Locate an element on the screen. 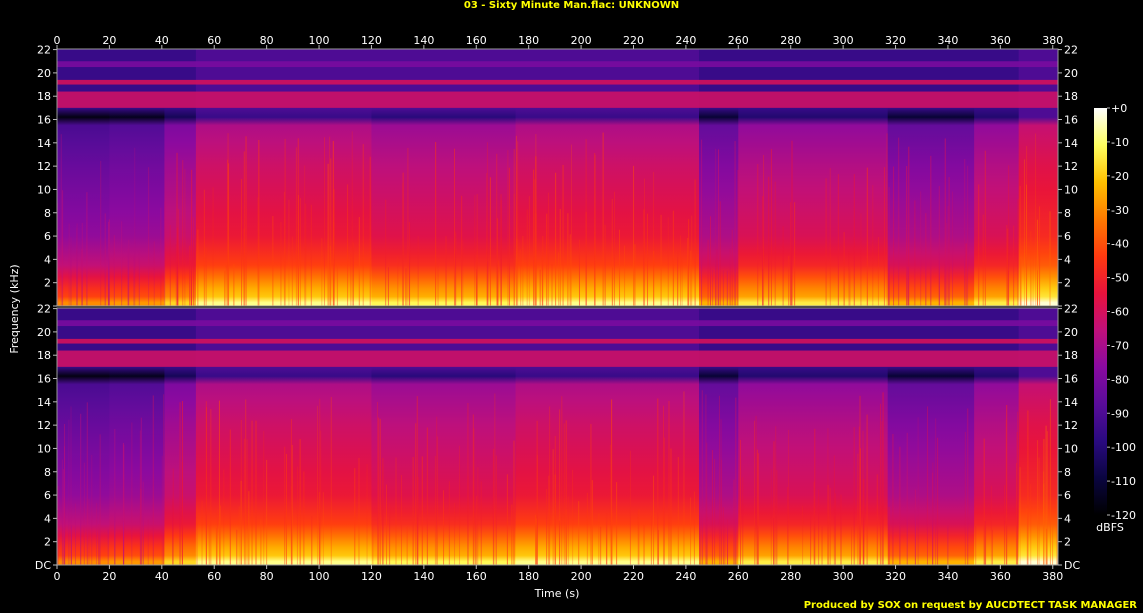  x-tick-label: 0 is located at coordinates (57, 40).